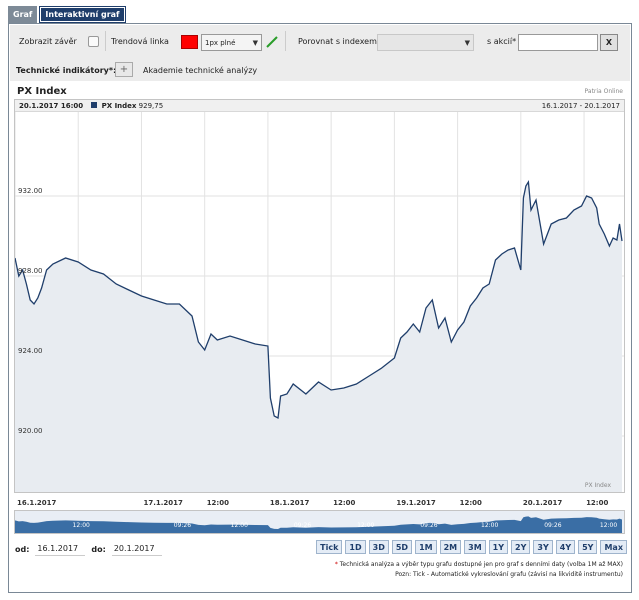  I want to click on x-tick-label: 17.1.2017, so click(163, 503).